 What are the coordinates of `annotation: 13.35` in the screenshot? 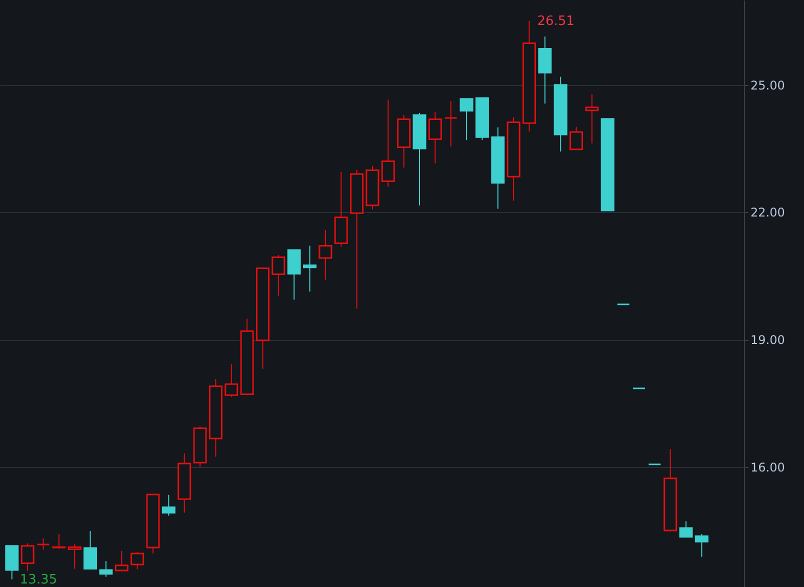 It's located at (39, 579).